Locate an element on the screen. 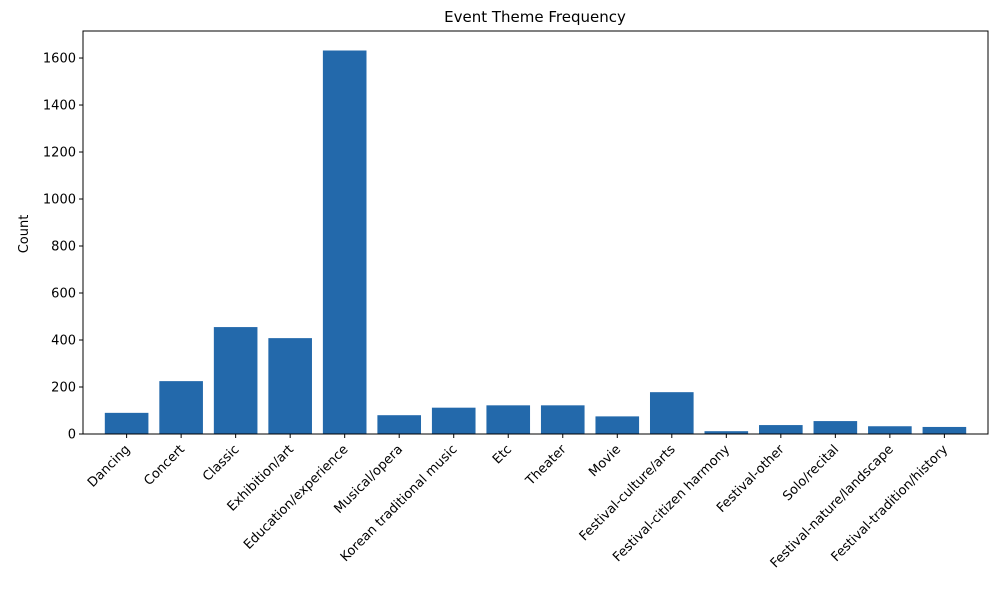 The width and height of the screenshot is (1002, 593). x-tick-label: Concert is located at coordinates (164, 465).